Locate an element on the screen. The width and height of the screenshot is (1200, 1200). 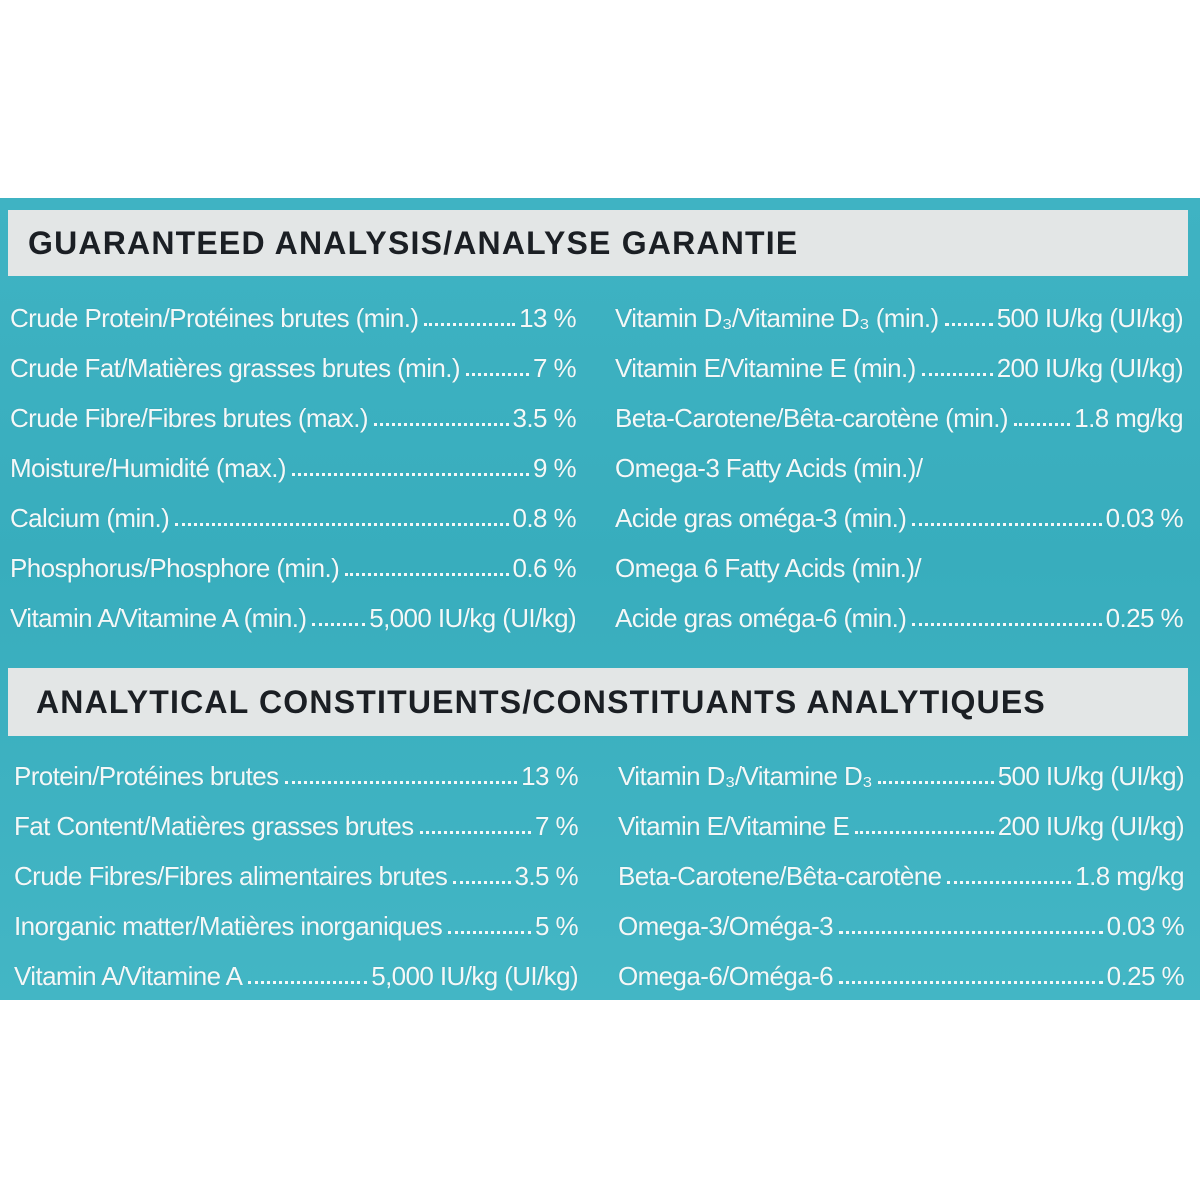
guaranteed-analysis-header: GUARANTEED ANALYSIS/ANALYSE GARANTIE is located at coordinates (598, 243).